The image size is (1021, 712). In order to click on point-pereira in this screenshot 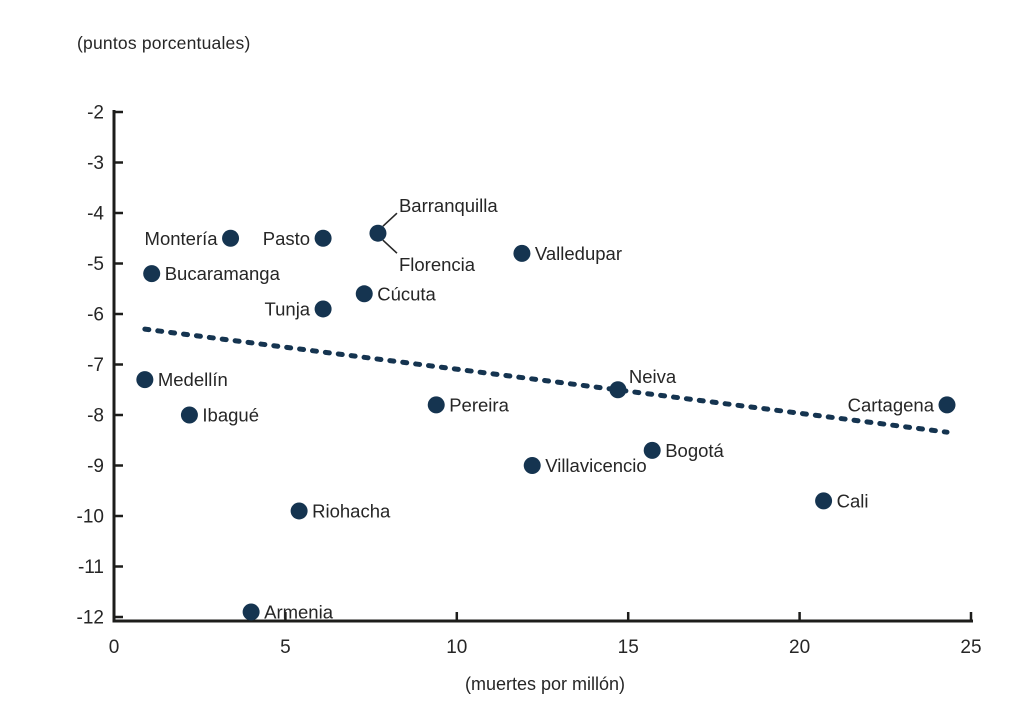, I will do `click(436, 405)`.